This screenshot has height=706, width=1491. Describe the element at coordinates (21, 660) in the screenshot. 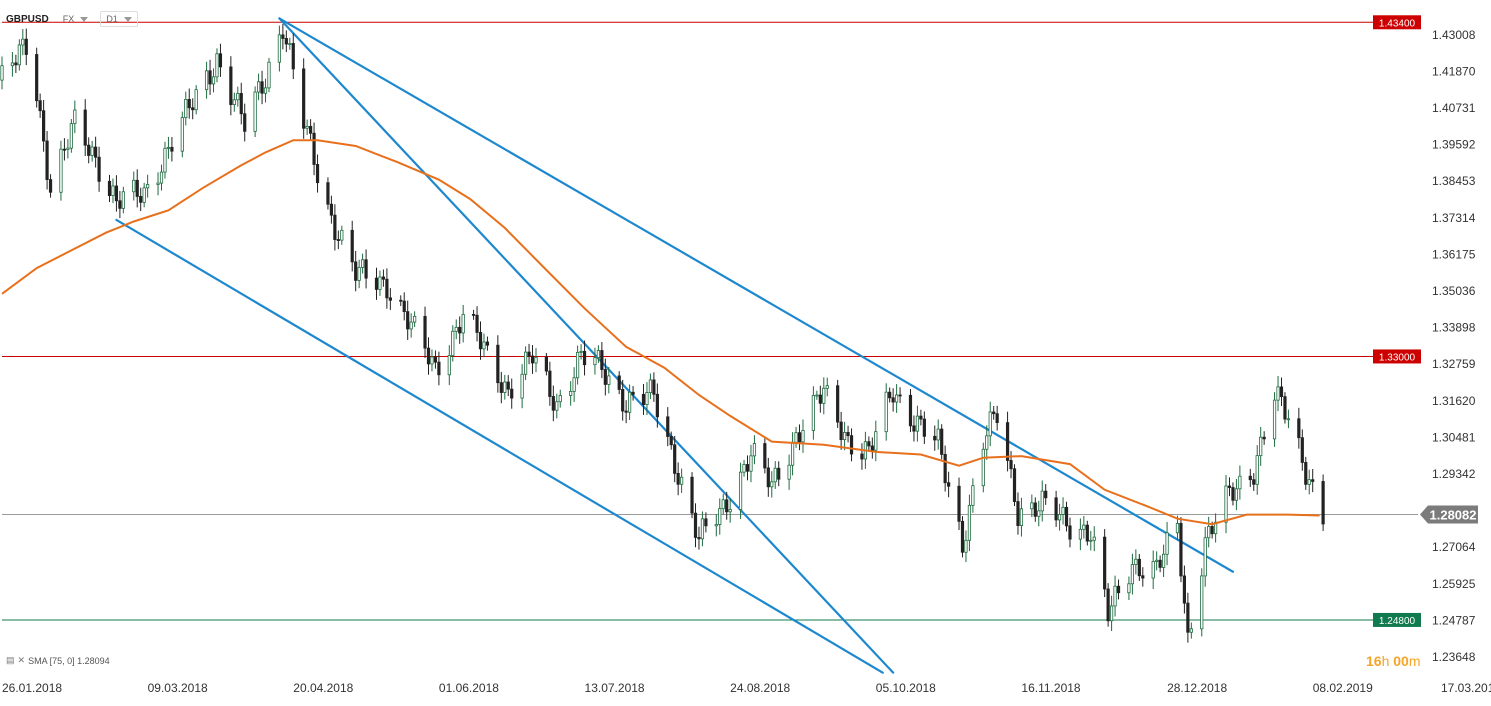

I see `close-icon: ✕` at that location.